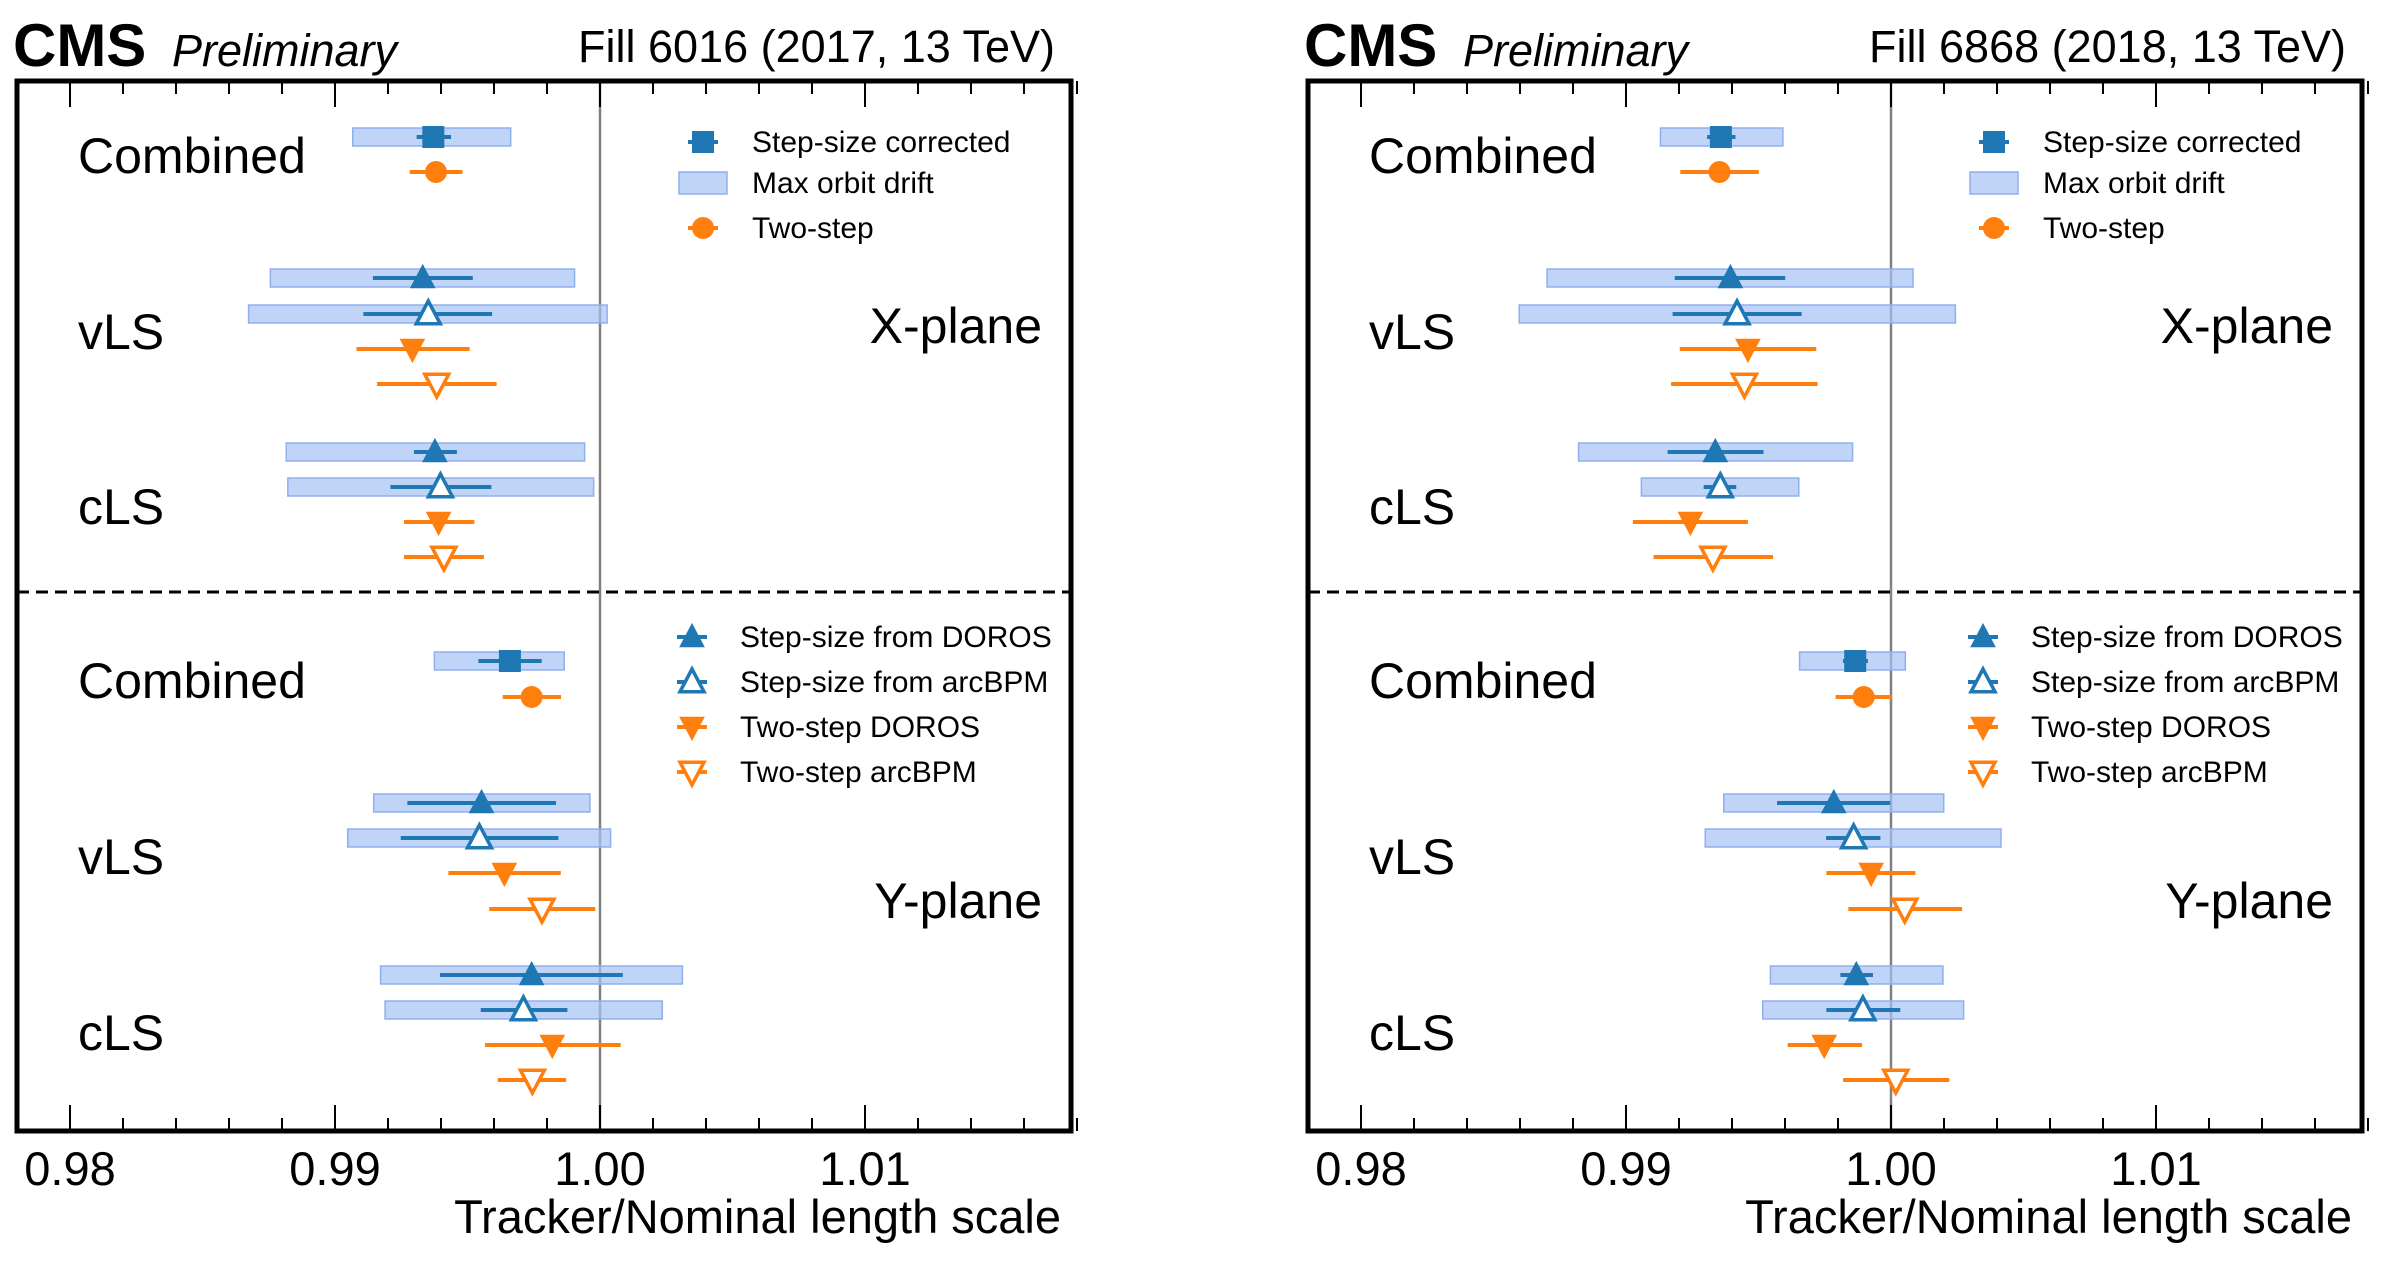 The height and width of the screenshot is (1267, 2382). Describe the element at coordinates (864, 1168) in the screenshot. I see `x-tick-label: 1.01` at that location.